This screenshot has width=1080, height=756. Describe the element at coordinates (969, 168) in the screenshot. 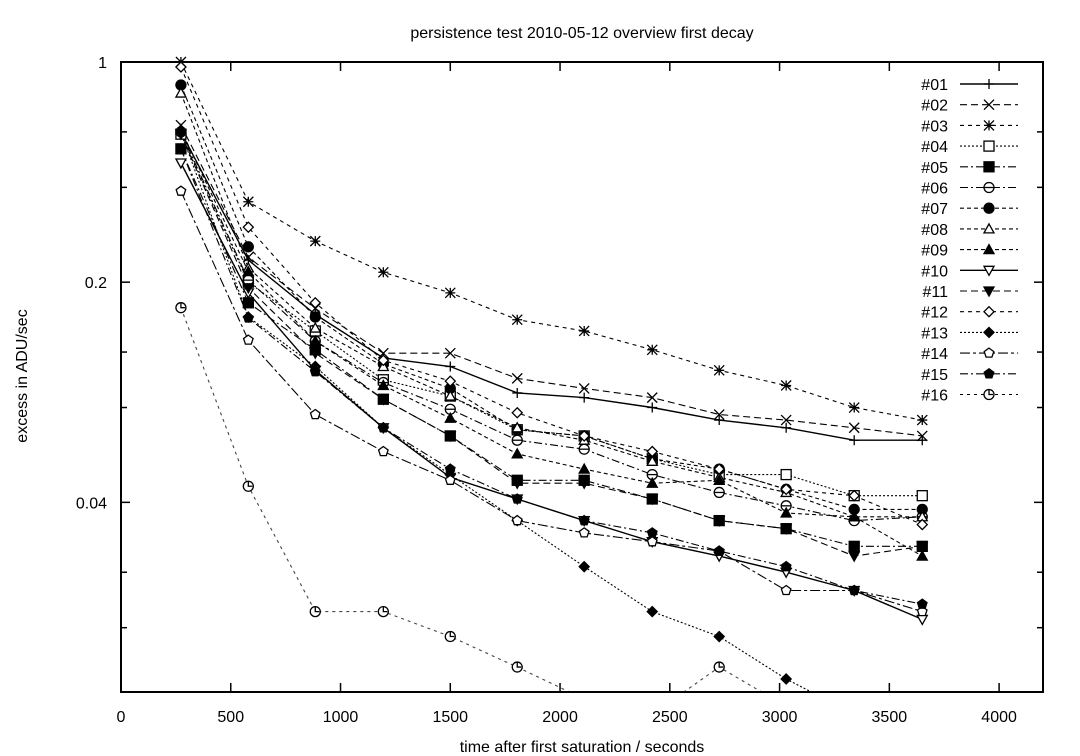

I see `legend-item: #05` at that location.